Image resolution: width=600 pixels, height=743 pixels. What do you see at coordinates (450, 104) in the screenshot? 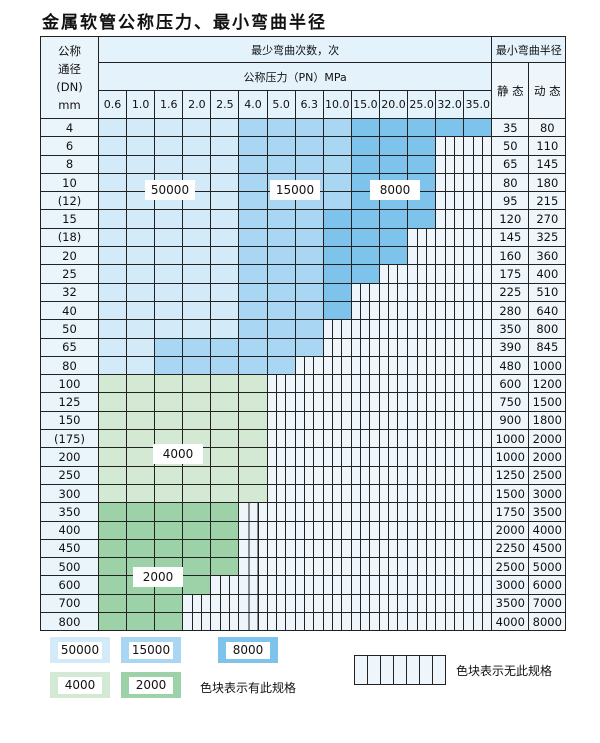
I see `pn-header-cell: 32.0` at bounding box center [450, 104].